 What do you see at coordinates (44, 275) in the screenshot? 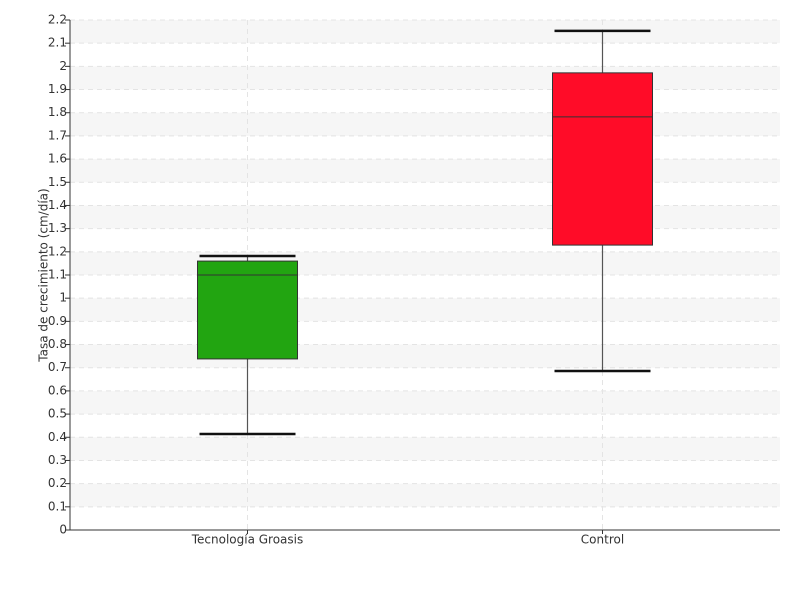
I see `y-axis-label: Tasa de crecimiento (cm/día)` at bounding box center [44, 275].